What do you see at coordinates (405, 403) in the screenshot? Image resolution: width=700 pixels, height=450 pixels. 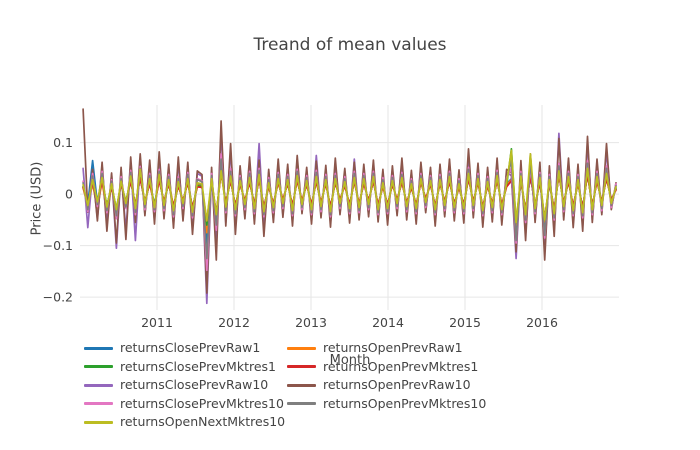 I see `legend-item-label: returnsOpenPrevMktres10` at bounding box center [405, 403].